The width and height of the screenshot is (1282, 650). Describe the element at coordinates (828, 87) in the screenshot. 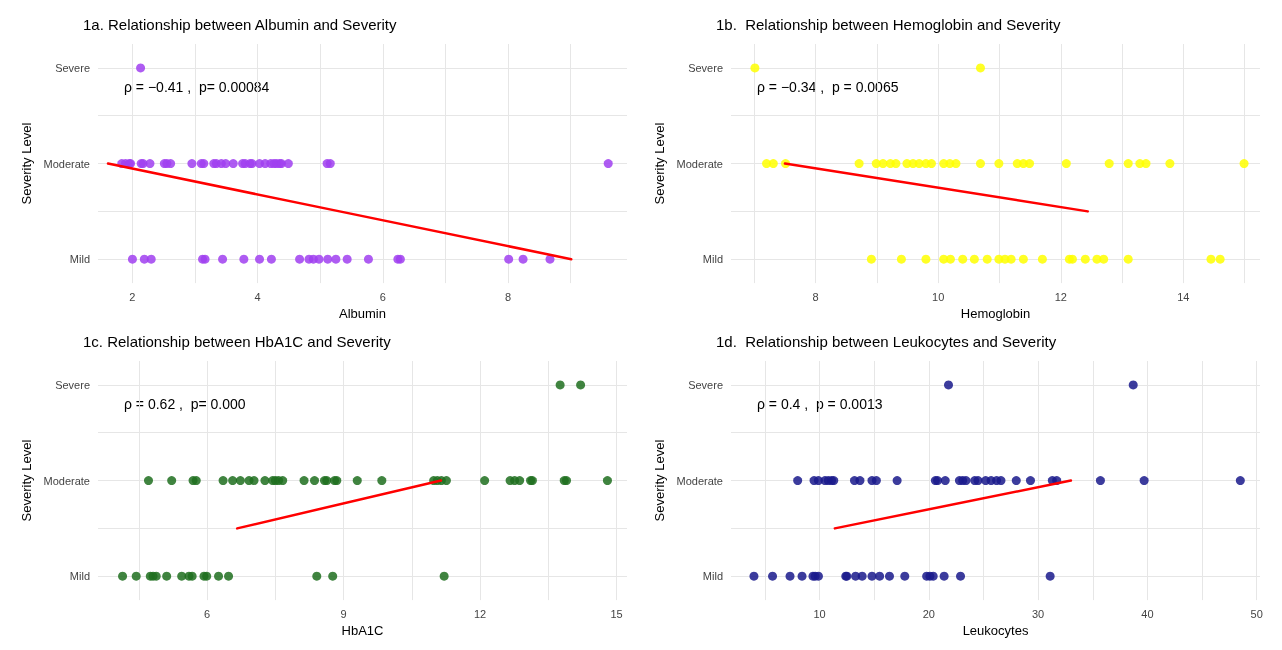

I see `annotation: ρ = −0.34 , p = 0.0065` at that location.